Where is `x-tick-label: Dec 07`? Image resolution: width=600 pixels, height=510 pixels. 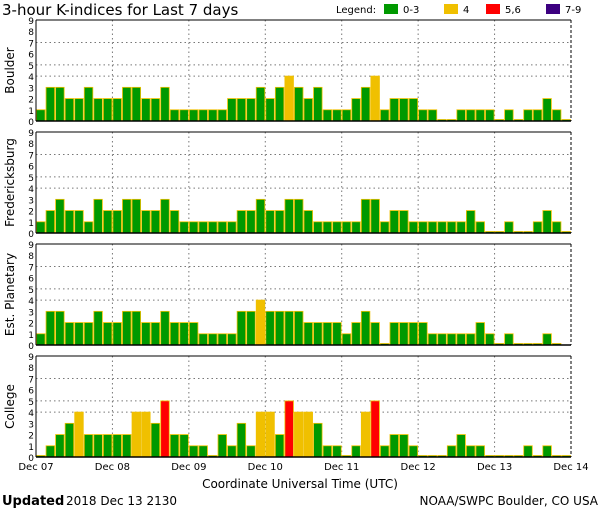
x-tick-label: Dec 07 is located at coordinates (35, 467).